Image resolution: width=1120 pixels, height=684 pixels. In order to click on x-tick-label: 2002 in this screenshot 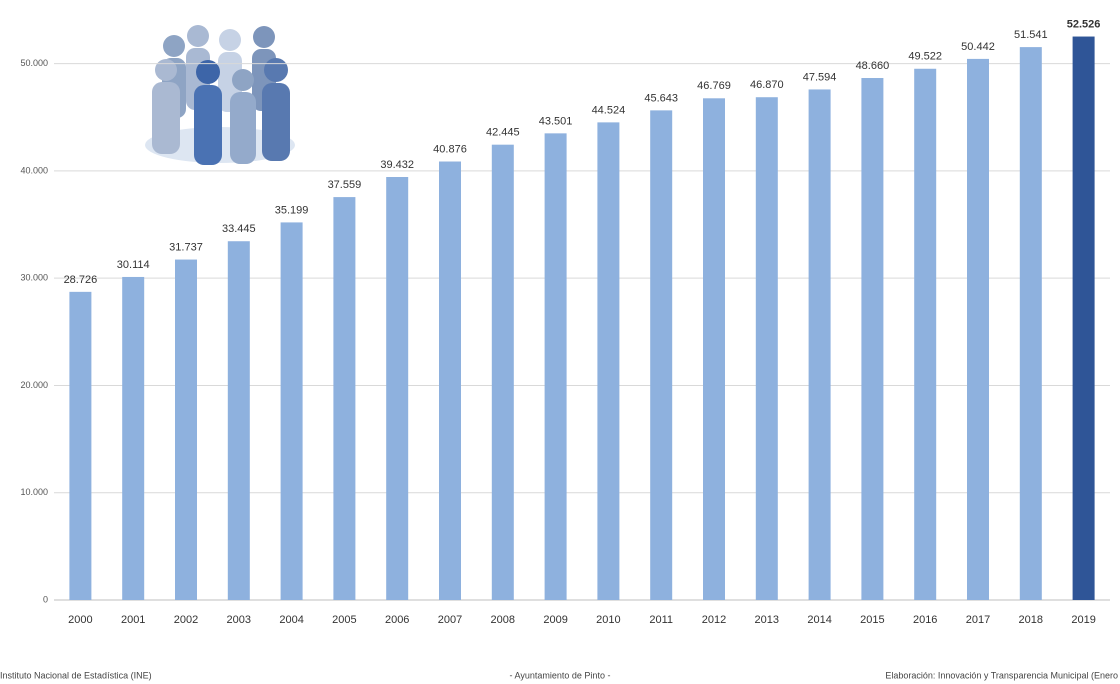, I will do `click(186, 620)`.